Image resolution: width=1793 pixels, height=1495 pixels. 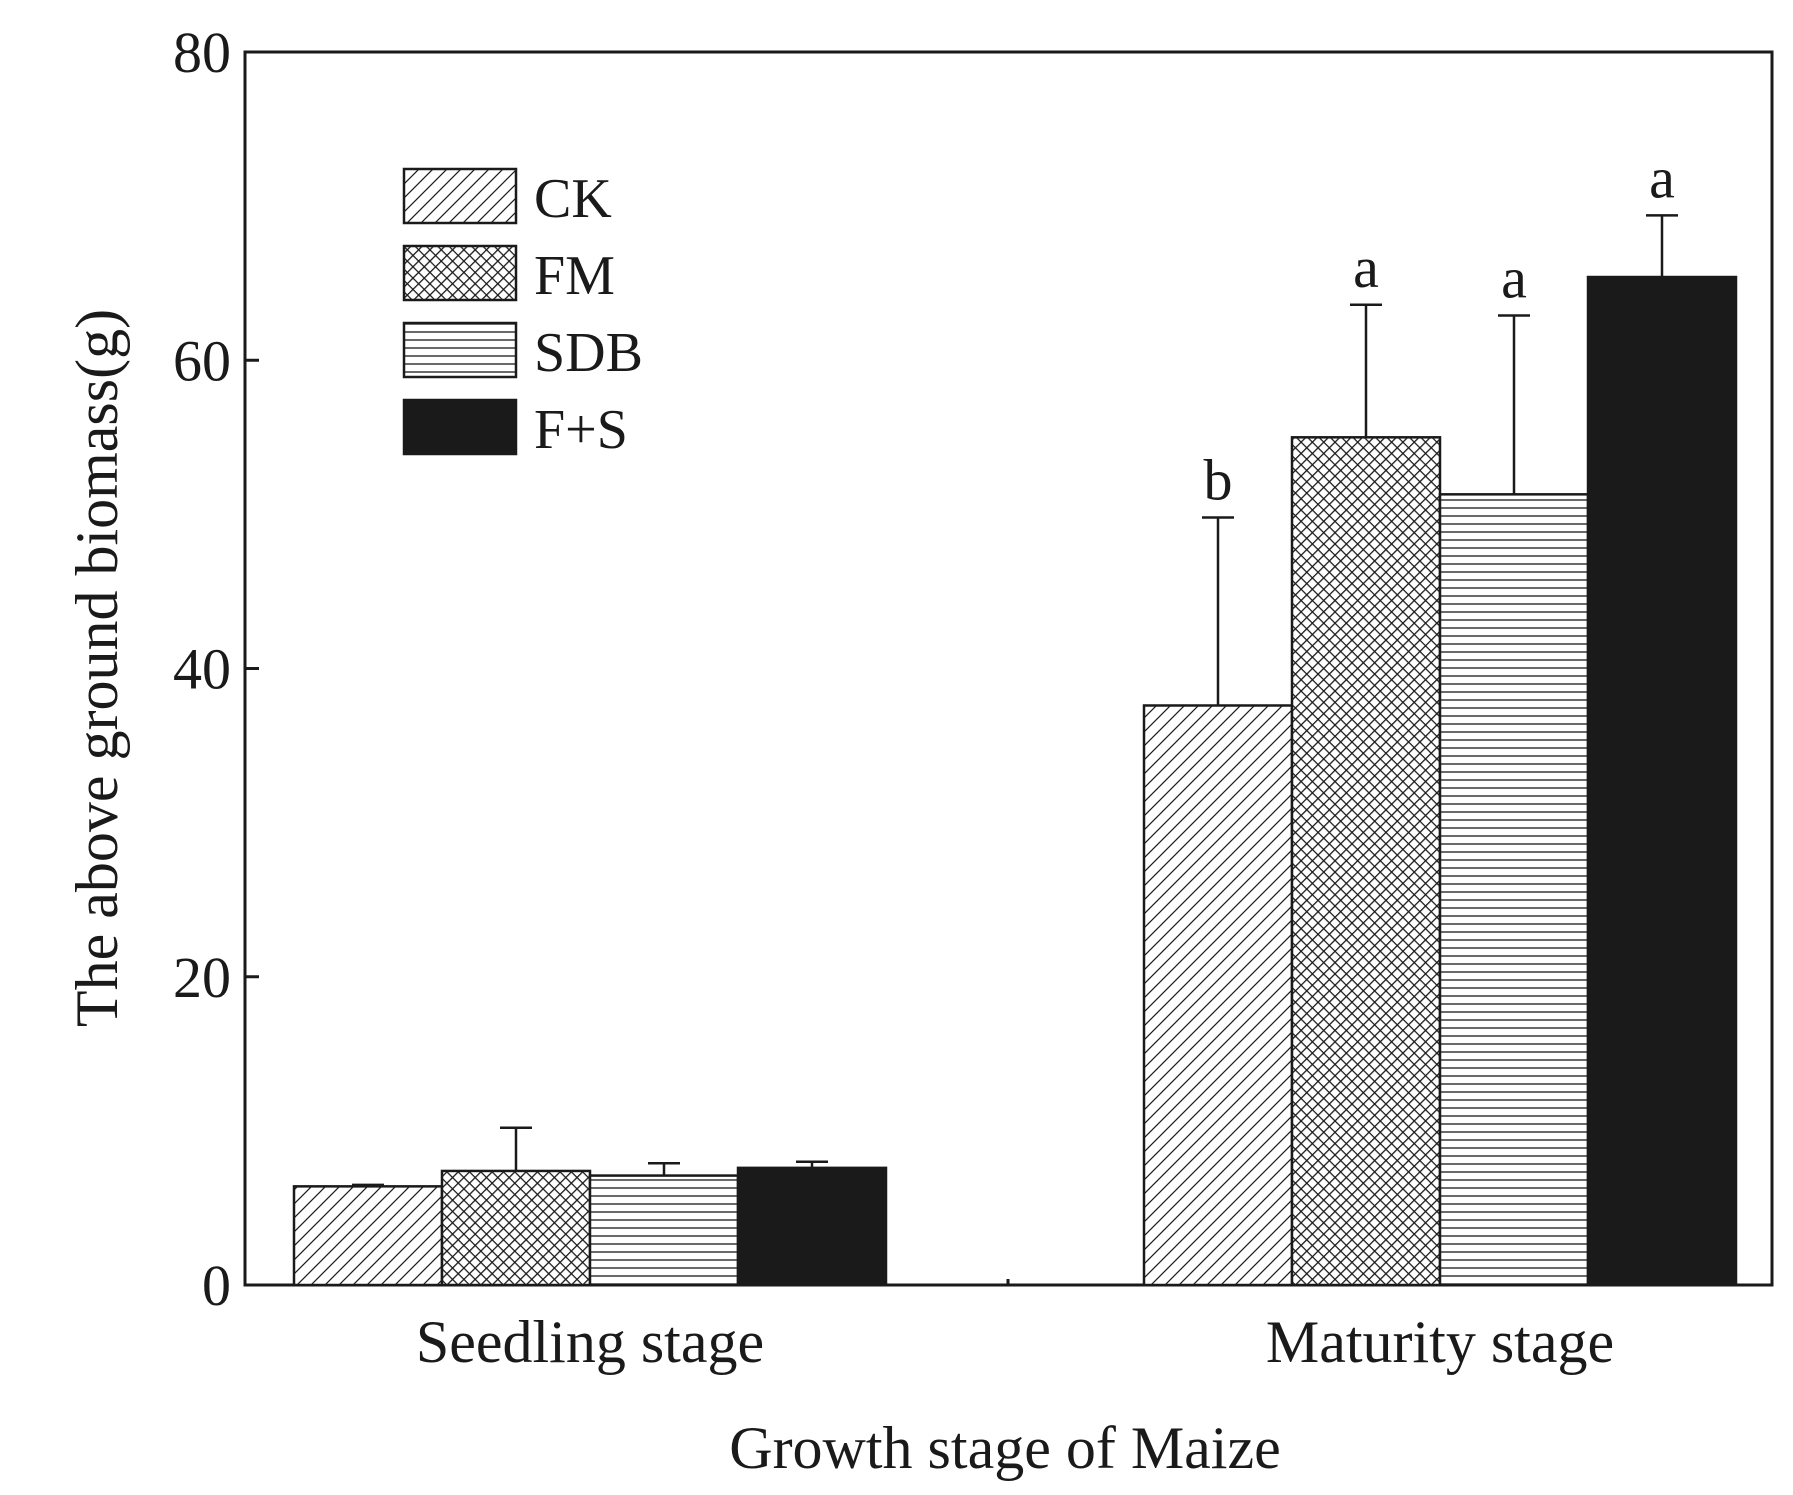 What do you see at coordinates (1004, 1448) in the screenshot?
I see `x-axis-label: Growth stage of Maize` at bounding box center [1004, 1448].